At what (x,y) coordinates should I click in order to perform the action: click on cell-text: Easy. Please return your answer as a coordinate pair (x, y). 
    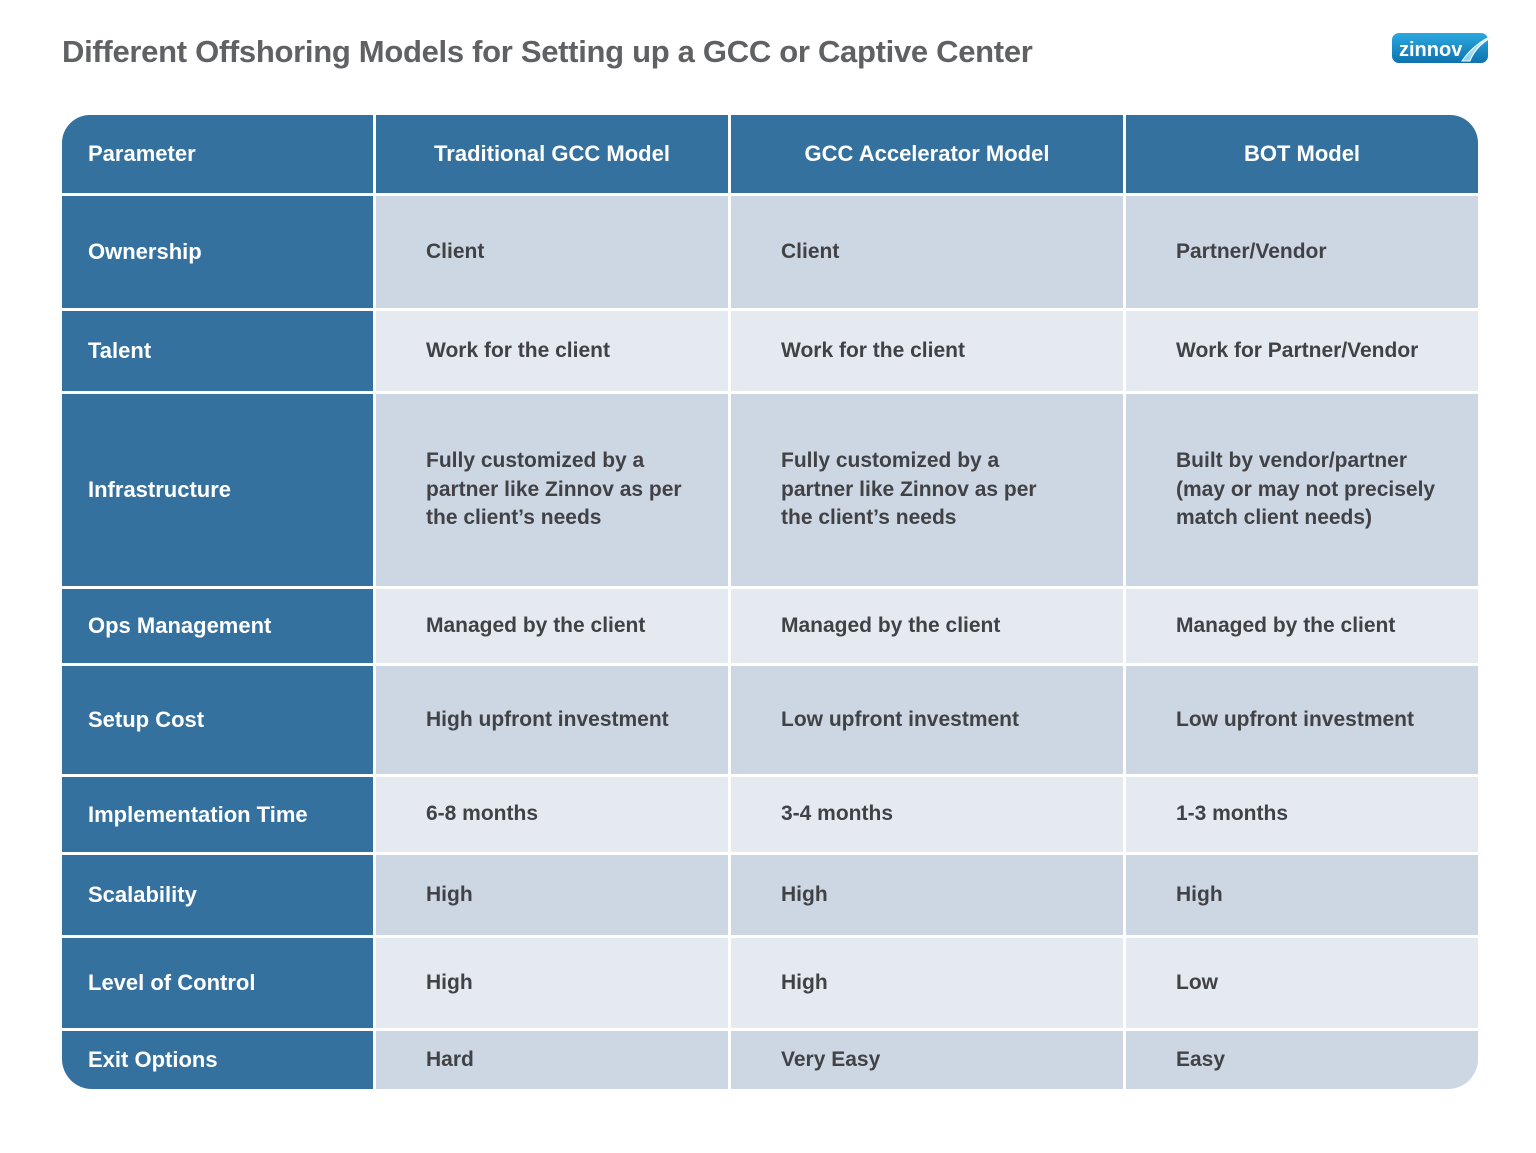
    Looking at the image, I should click on (1201, 1059).